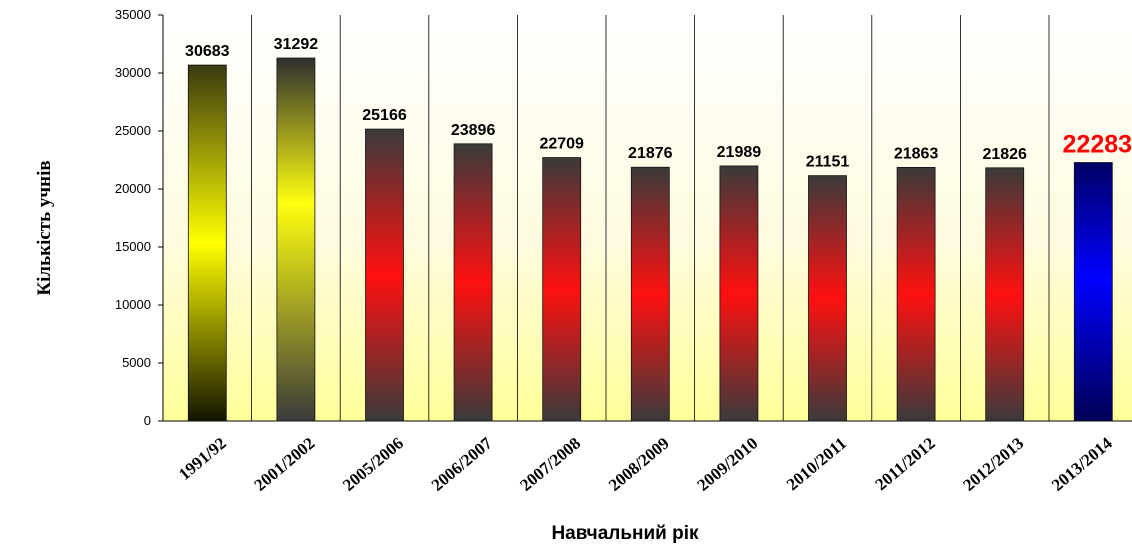  I want to click on x-tick-label: 2005/2006, so click(373, 464).